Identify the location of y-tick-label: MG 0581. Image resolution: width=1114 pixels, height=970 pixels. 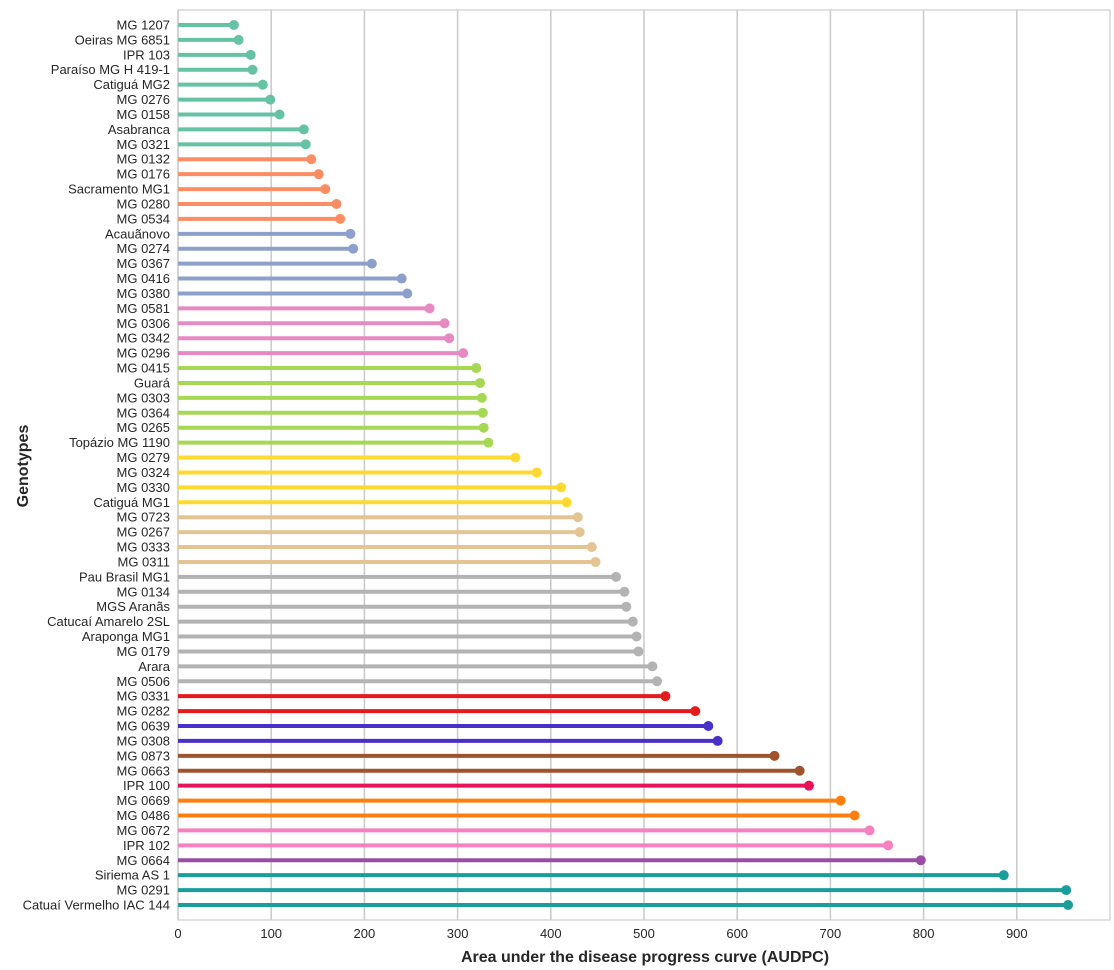
(143, 308).